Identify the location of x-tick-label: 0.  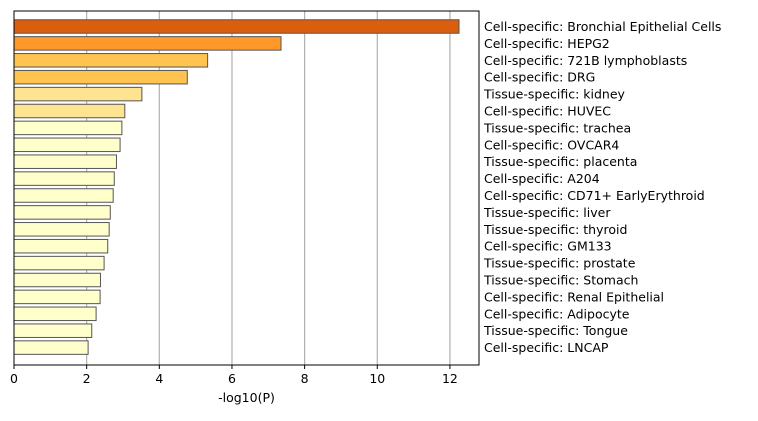
(14, 378).